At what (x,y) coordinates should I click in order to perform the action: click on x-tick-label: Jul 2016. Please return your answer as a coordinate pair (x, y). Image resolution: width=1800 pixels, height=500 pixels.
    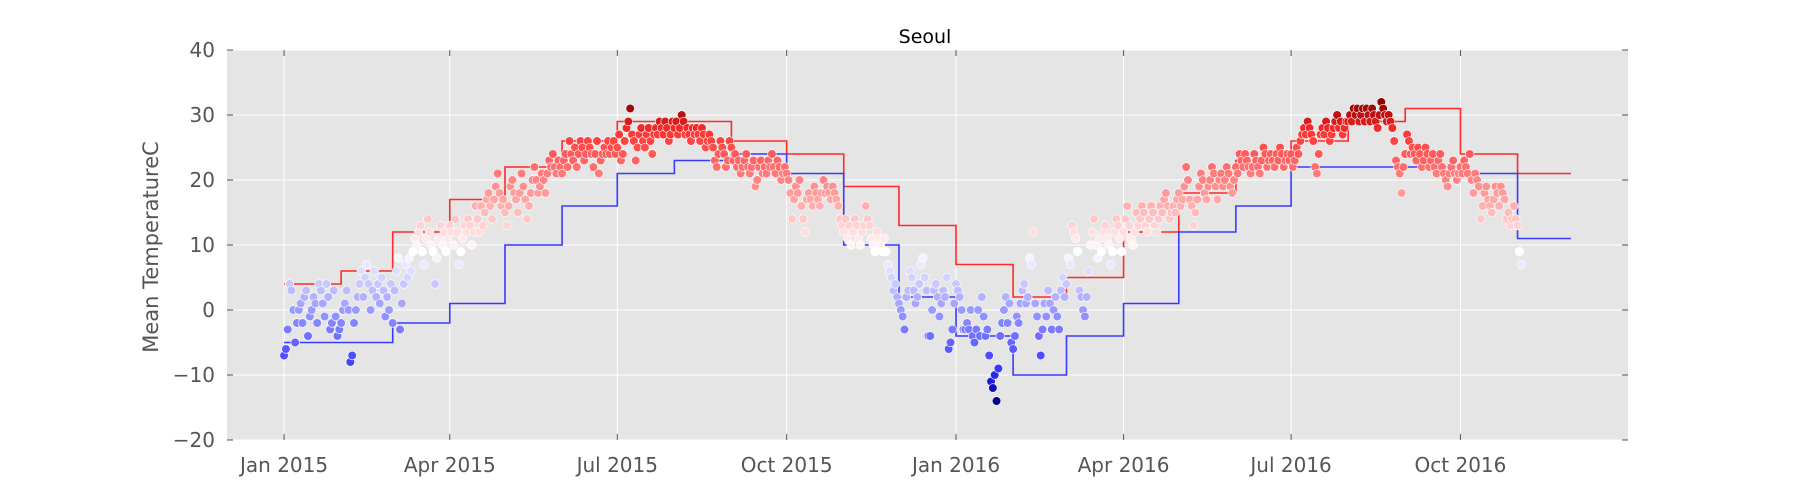
    Looking at the image, I should click on (1289, 465).